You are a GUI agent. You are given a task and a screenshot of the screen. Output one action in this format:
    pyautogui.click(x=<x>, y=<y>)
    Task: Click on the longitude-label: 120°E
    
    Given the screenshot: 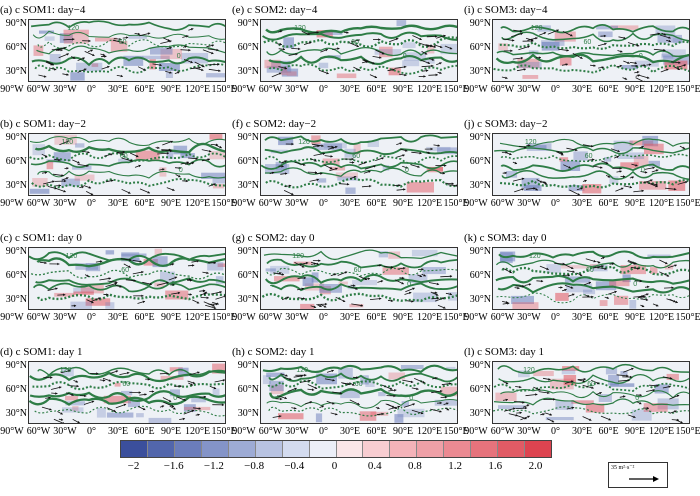 What is the action you would take?
    pyautogui.click(x=661, y=431)
    